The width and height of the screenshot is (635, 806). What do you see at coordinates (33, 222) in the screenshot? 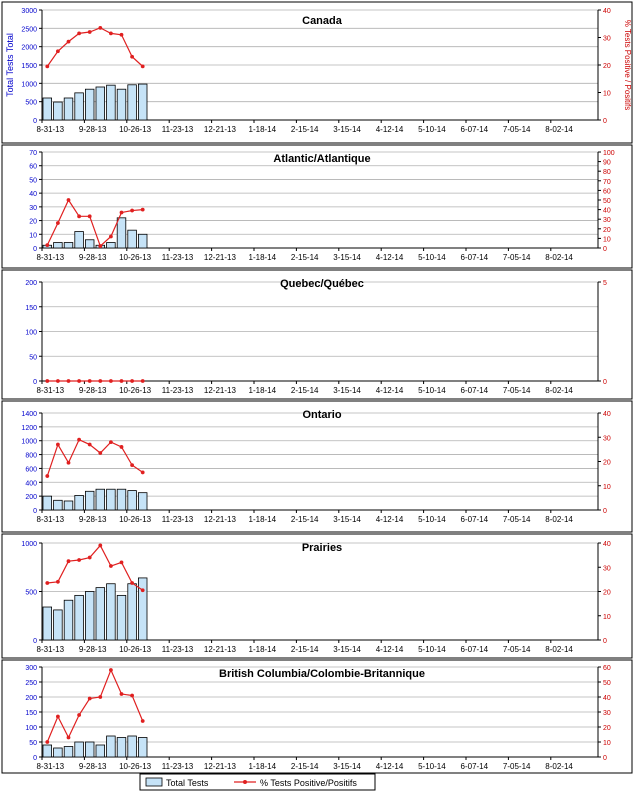
I see `y-tick-label: 20` at bounding box center [33, 222].